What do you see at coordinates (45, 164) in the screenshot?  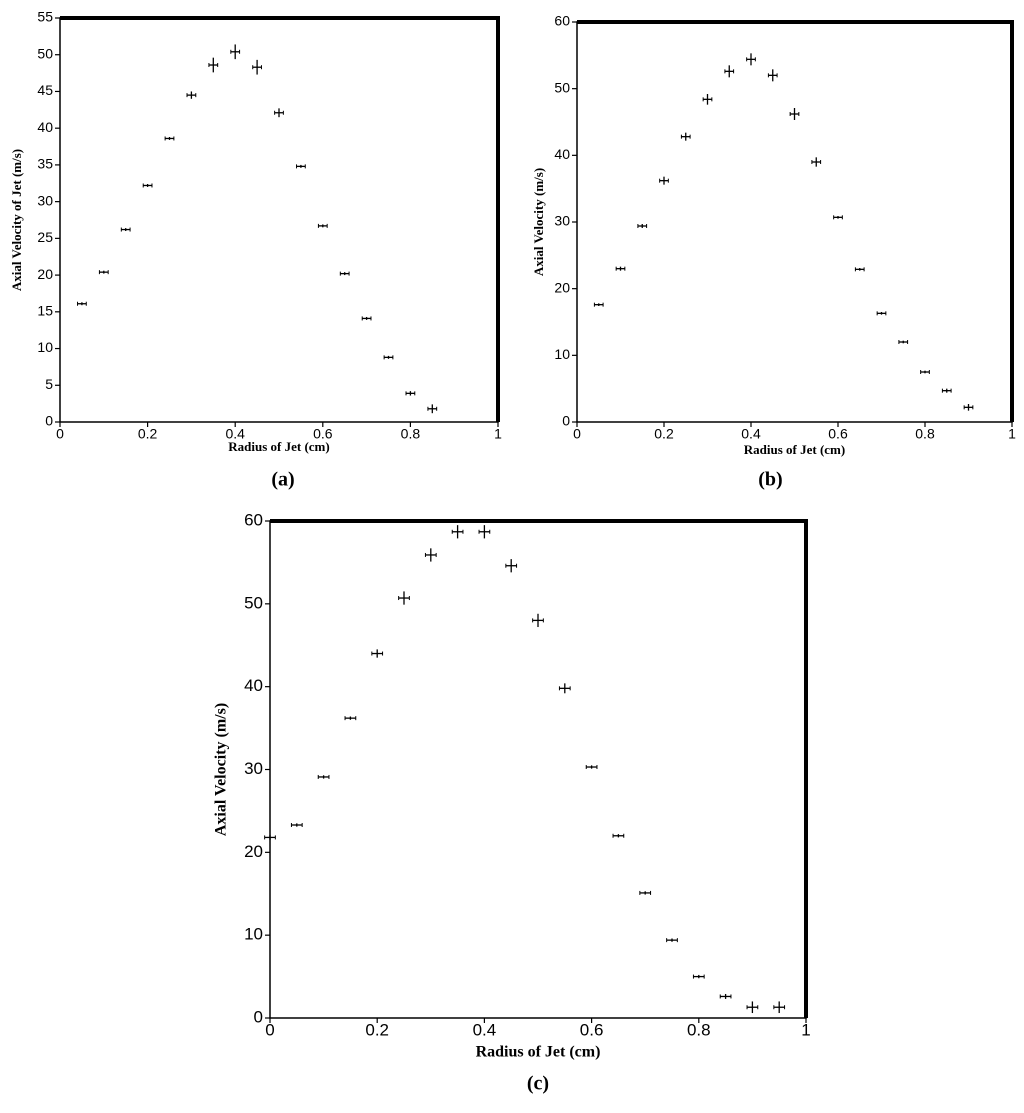 I see `y-tick-label: 35` at bounding box center [45, 164].